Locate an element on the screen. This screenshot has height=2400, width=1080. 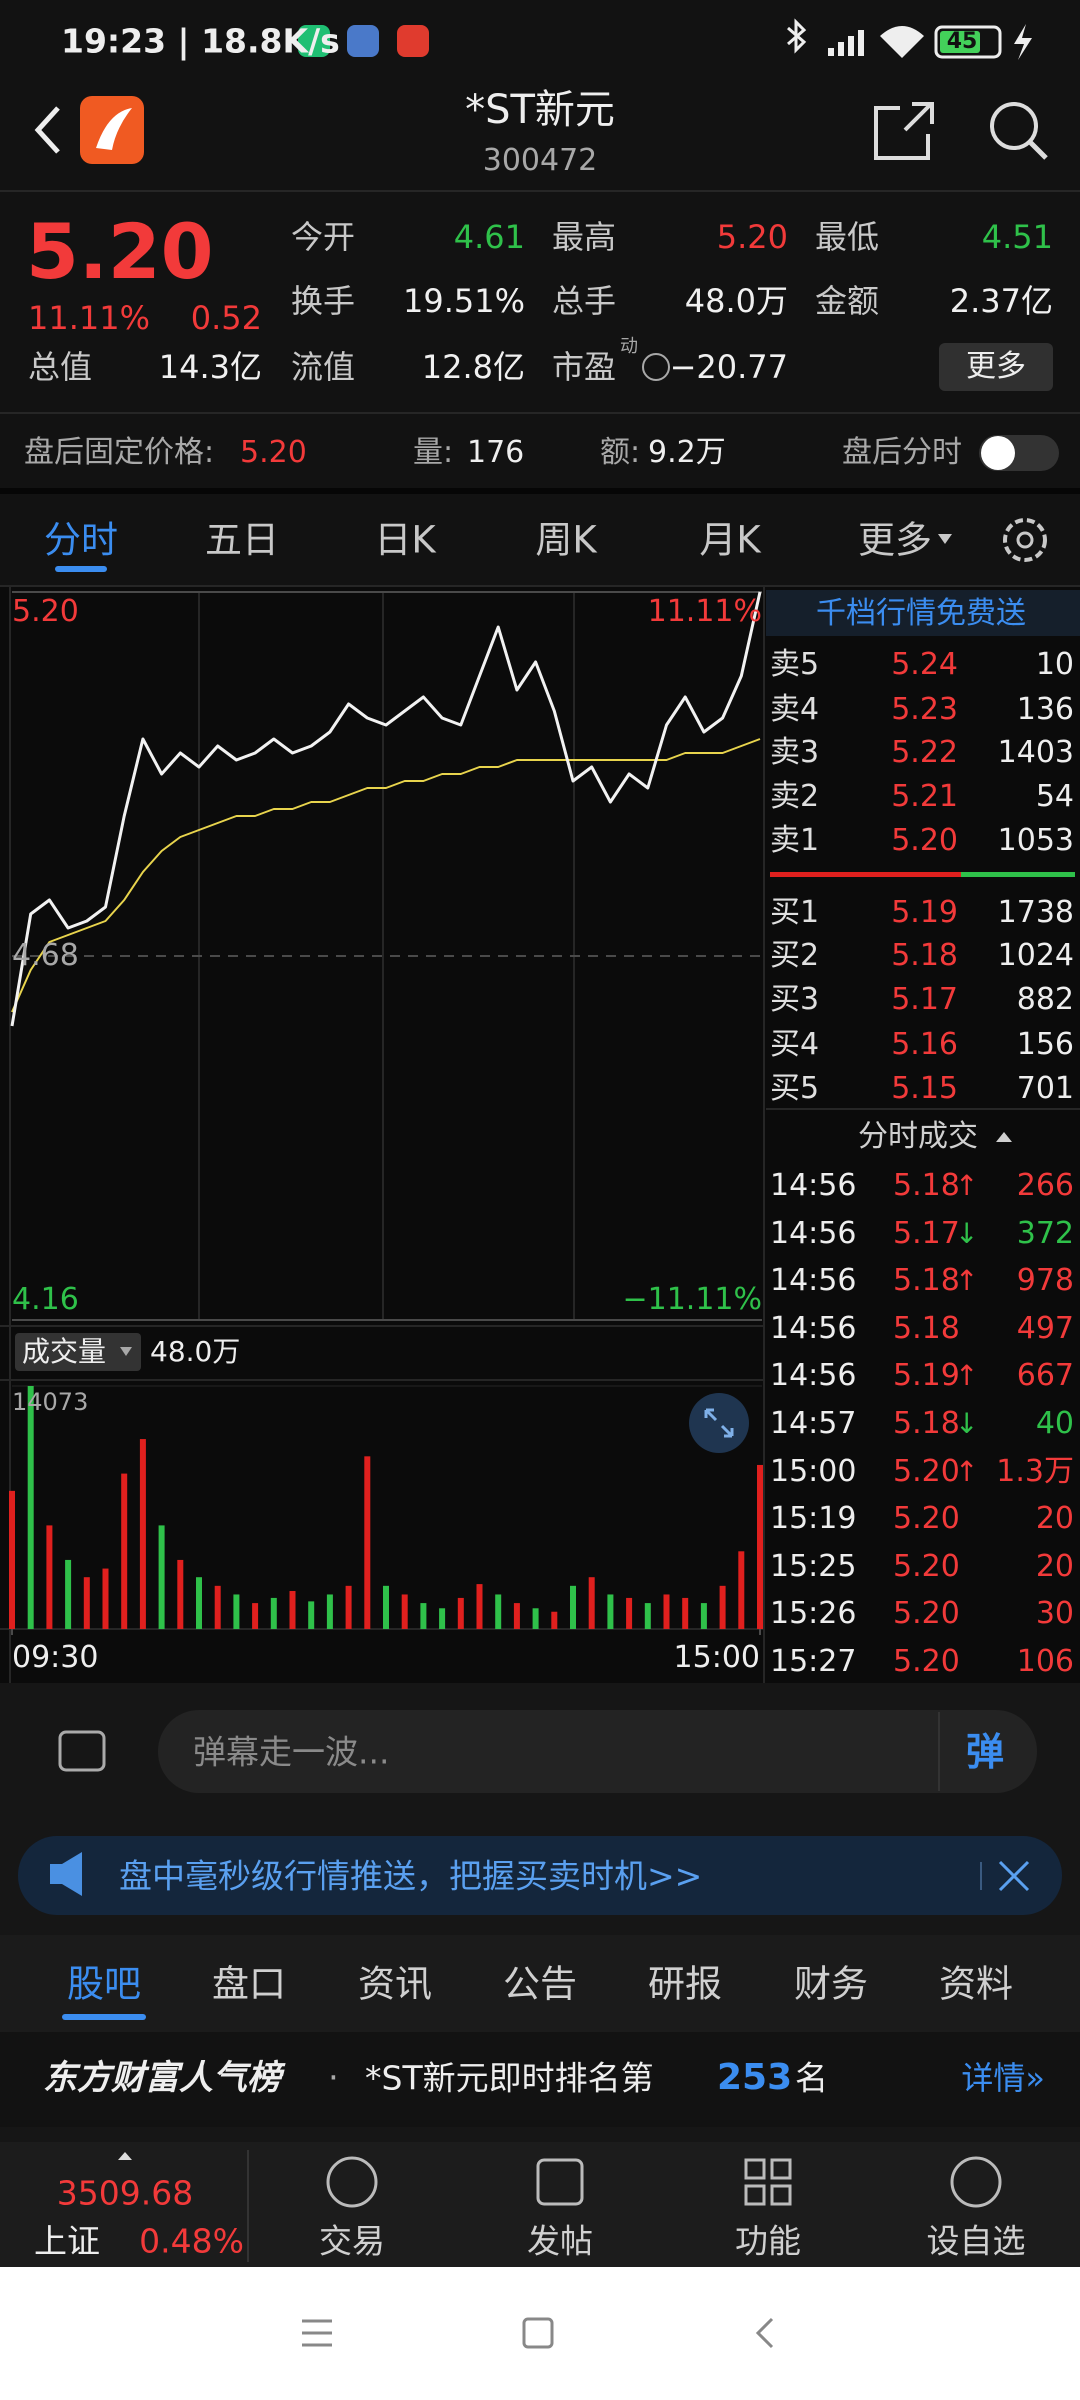
trade-direction: ↑ is located at coordinates (967, 1281).